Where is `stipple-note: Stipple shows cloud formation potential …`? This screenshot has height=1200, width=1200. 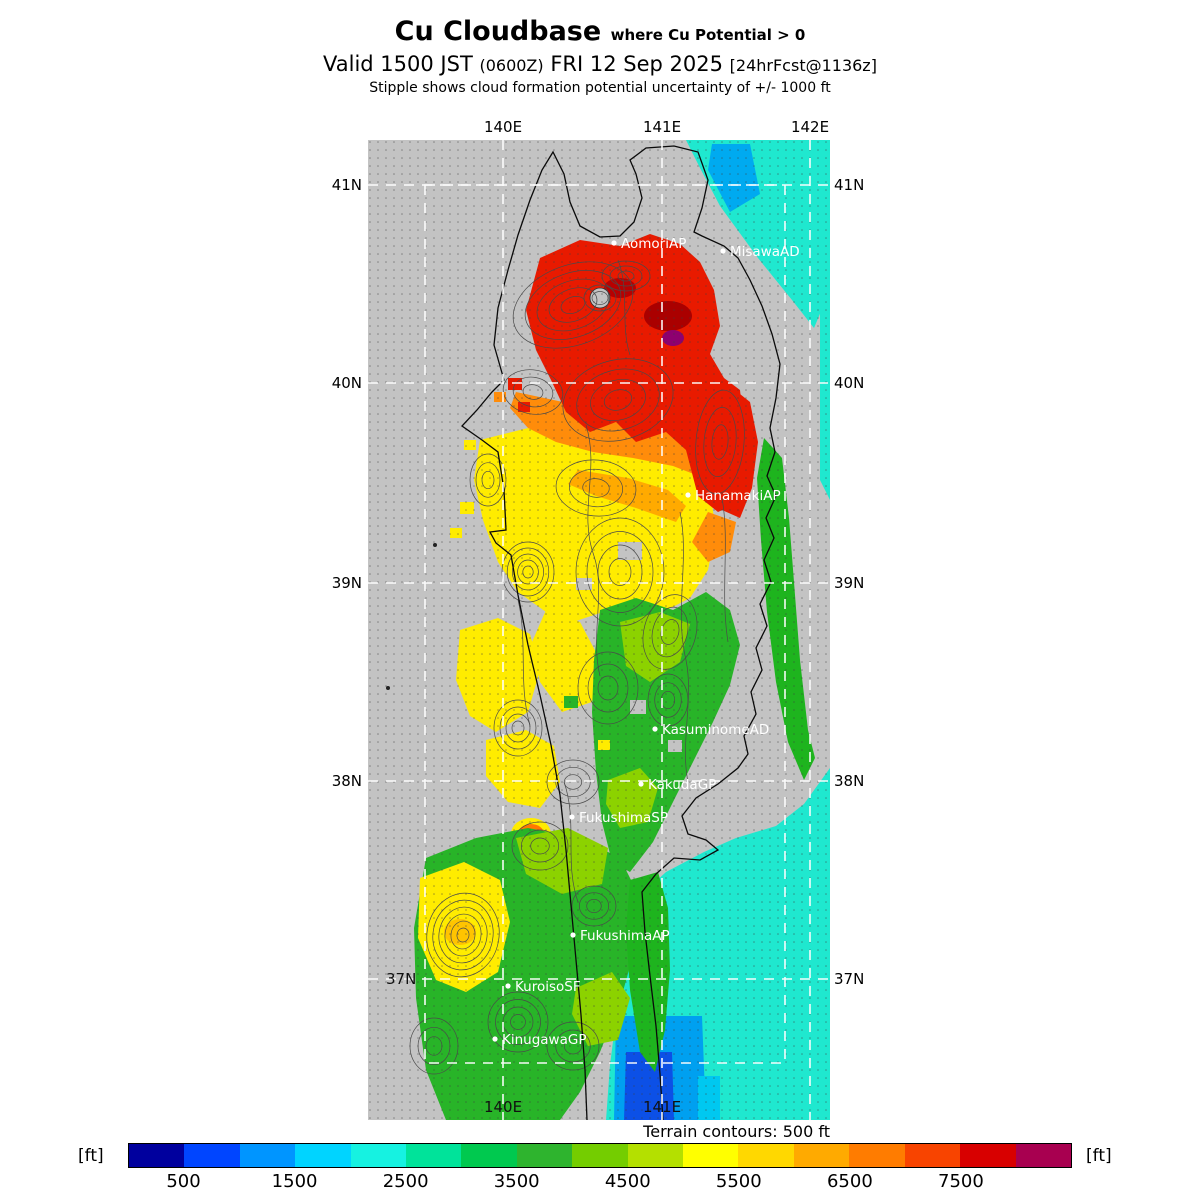
stipple-note: Stipple shows cloud formation potential … is located at coordinates (600, 88).